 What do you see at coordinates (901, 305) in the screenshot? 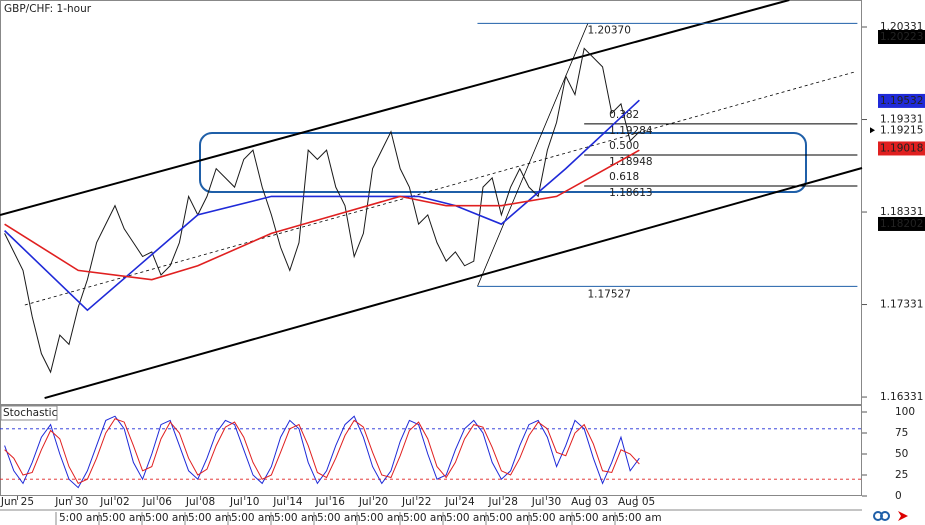
I see `y-tick-label: 1.17331` at bounding box center [901, 305].